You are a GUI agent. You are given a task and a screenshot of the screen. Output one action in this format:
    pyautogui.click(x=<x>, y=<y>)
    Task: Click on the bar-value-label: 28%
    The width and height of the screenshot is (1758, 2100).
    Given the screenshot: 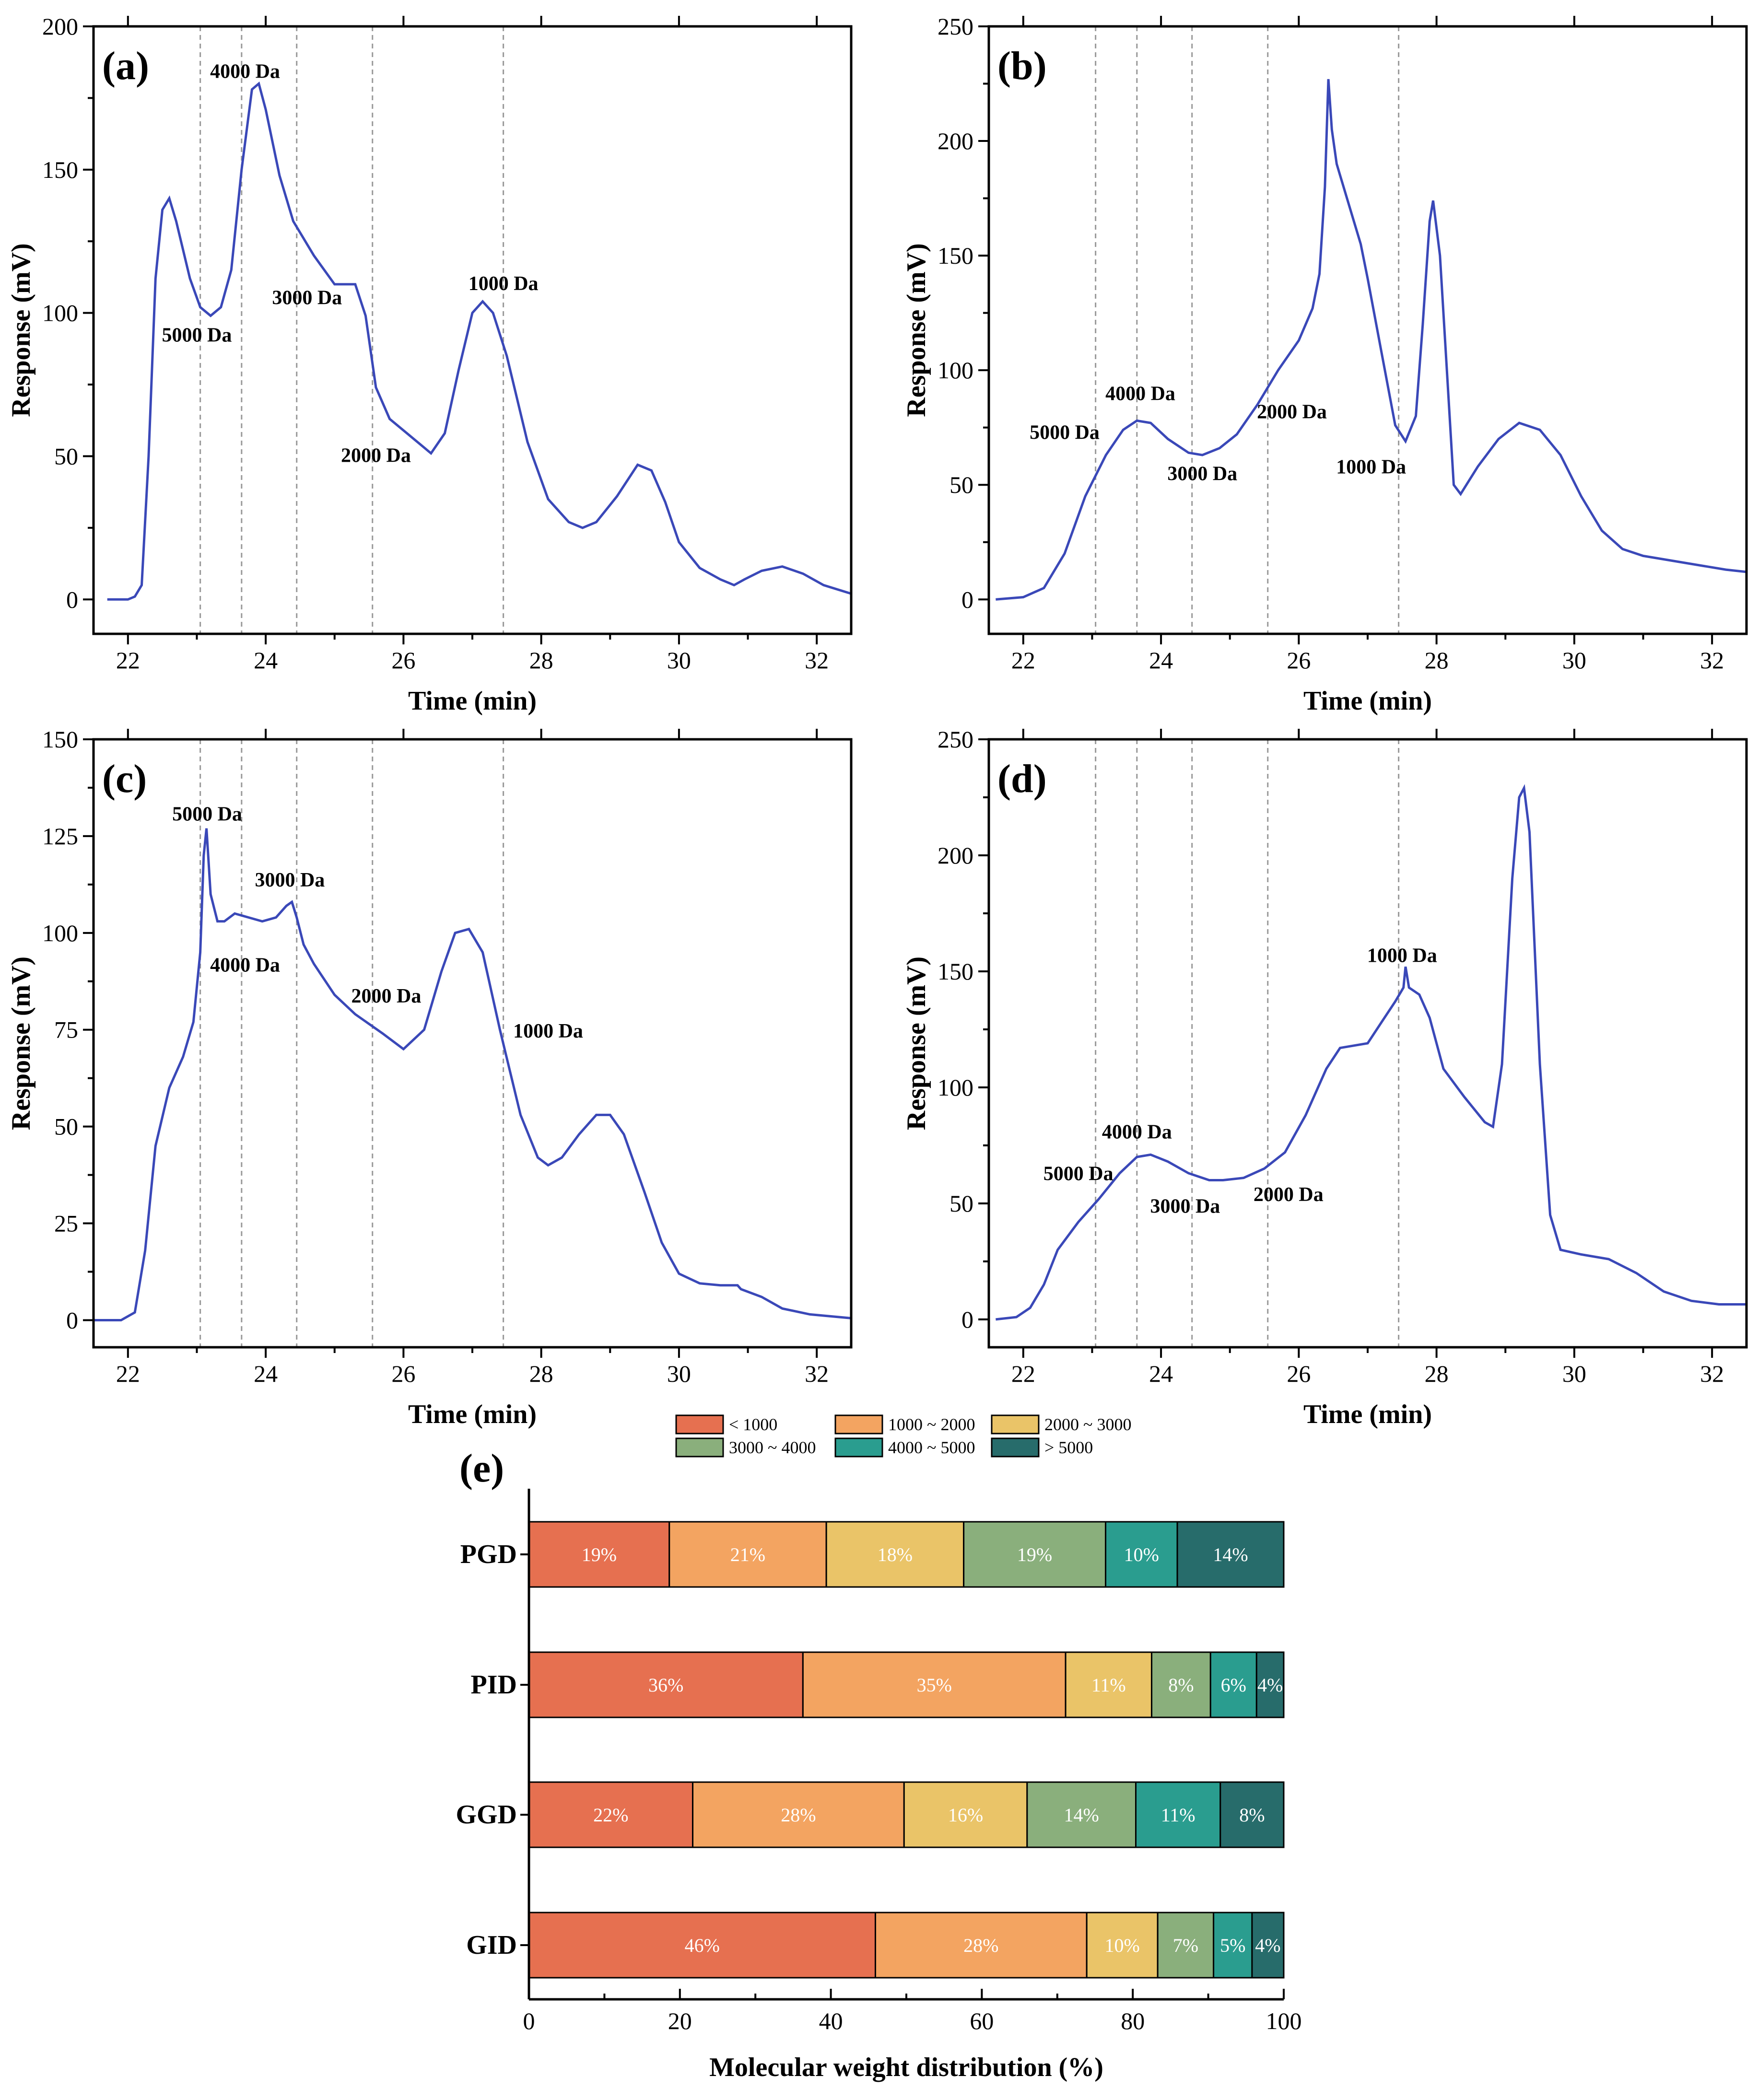 What is the action you would take?
    pyautogui.click(x=799, y=1815)
    